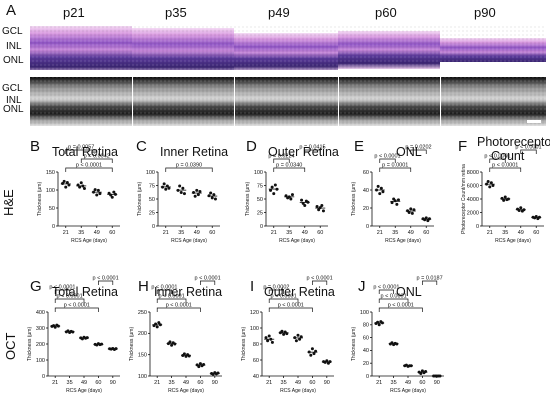 The image size is (550, 418). I want to click on y-tick-label: 25, so click(152, 213).